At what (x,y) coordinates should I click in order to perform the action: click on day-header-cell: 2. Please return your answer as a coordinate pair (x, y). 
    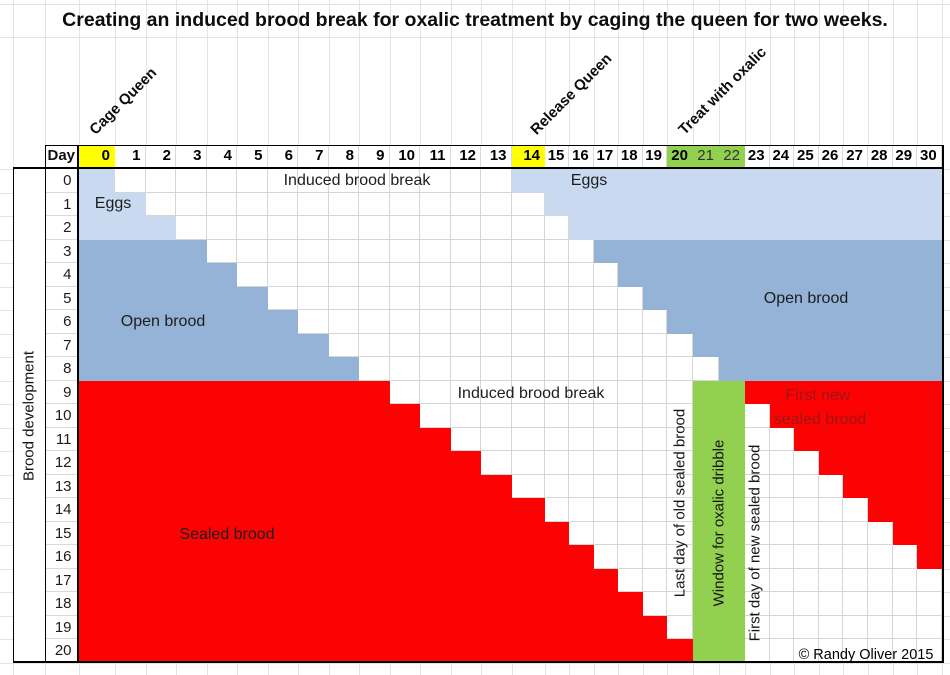
    Looking at the image, I should click on (160, 156).